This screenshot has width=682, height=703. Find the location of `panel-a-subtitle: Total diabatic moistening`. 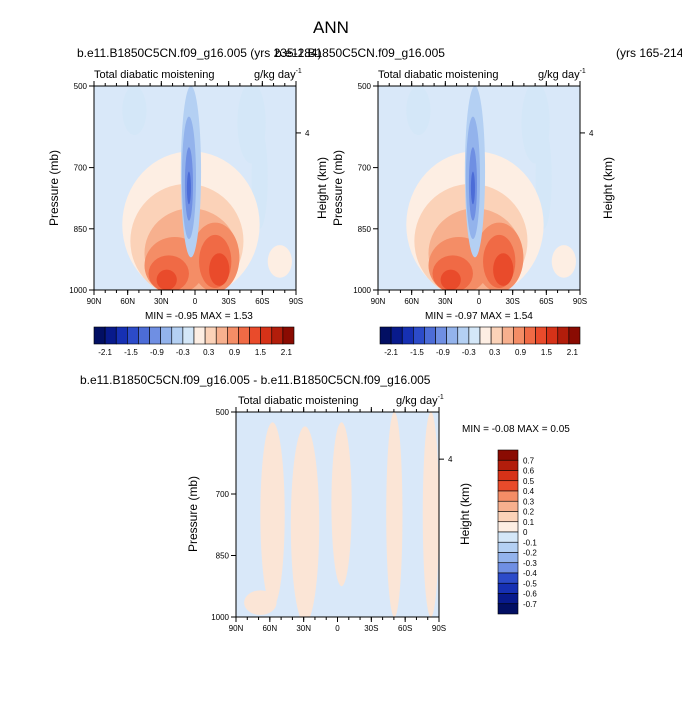

panel-a-subtitle: Total diabatic moistening is located at coordinates (154, 75).